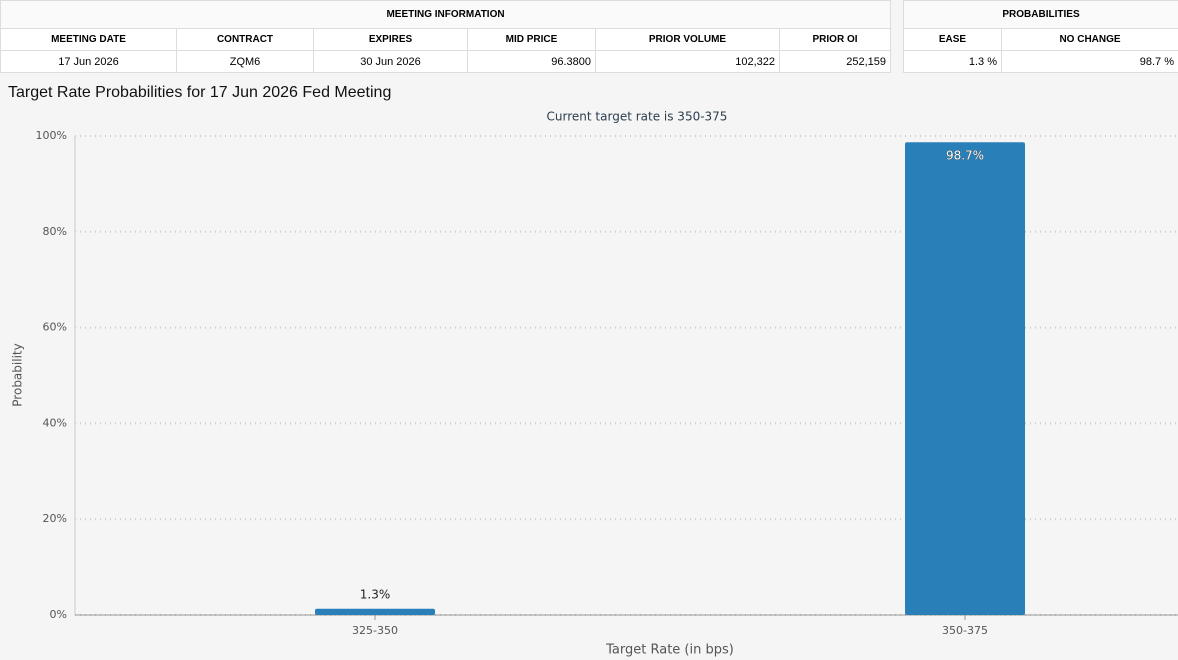 The width and height of the screenshot is (1178, 660). Describe the element at coordinates (55, 231) in the screenshot. I see `y-tick-label: 80%` at that location.